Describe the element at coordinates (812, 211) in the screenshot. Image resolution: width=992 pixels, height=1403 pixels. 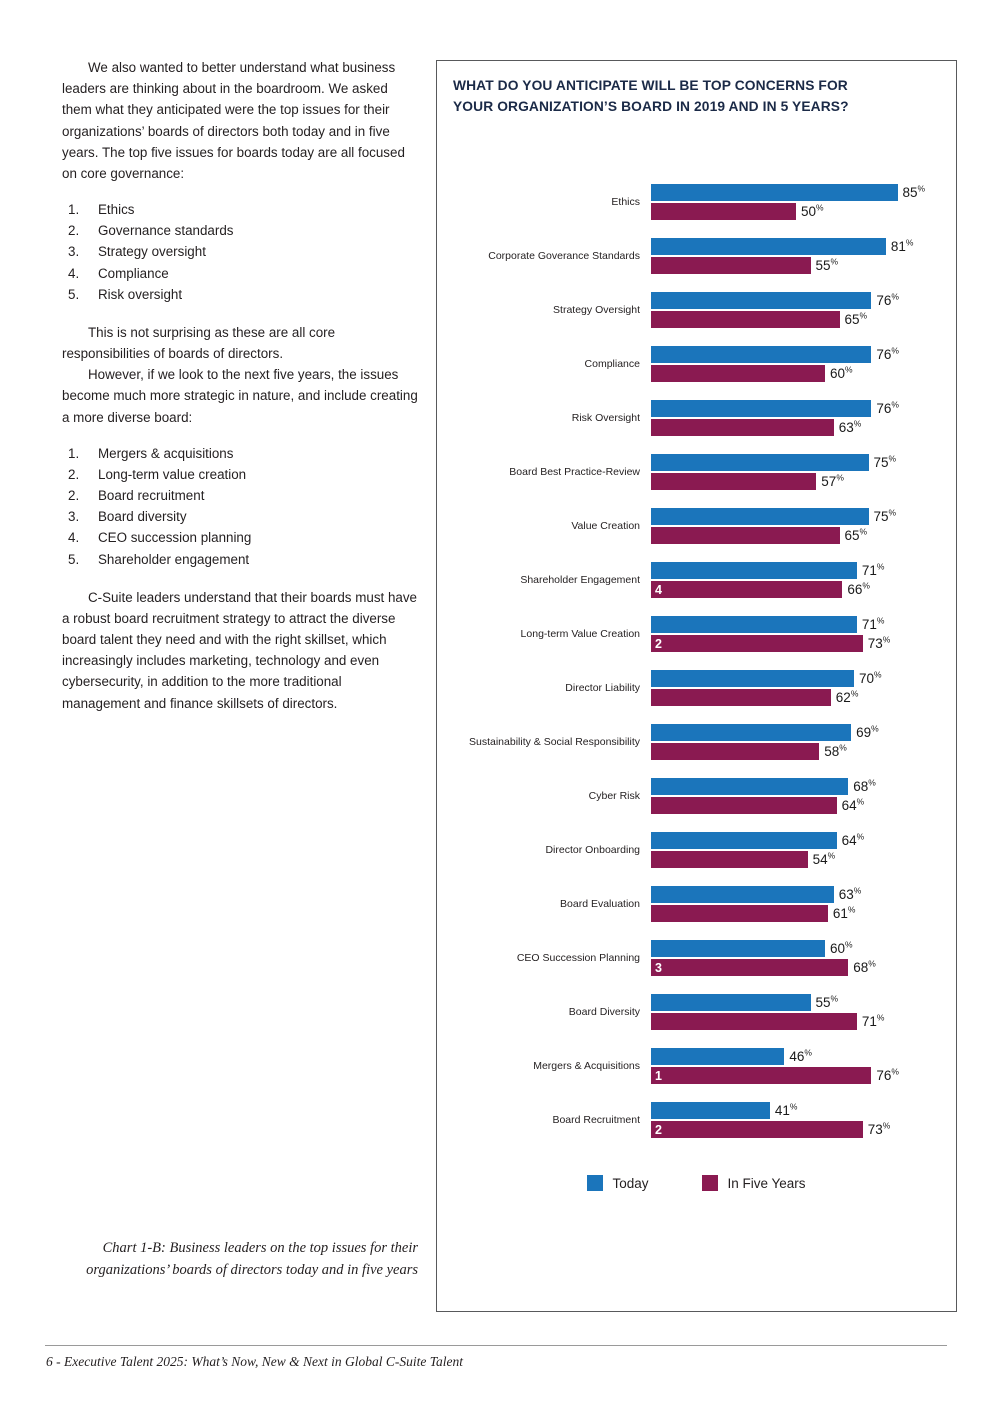
I see `value-label: 50%` at that location.